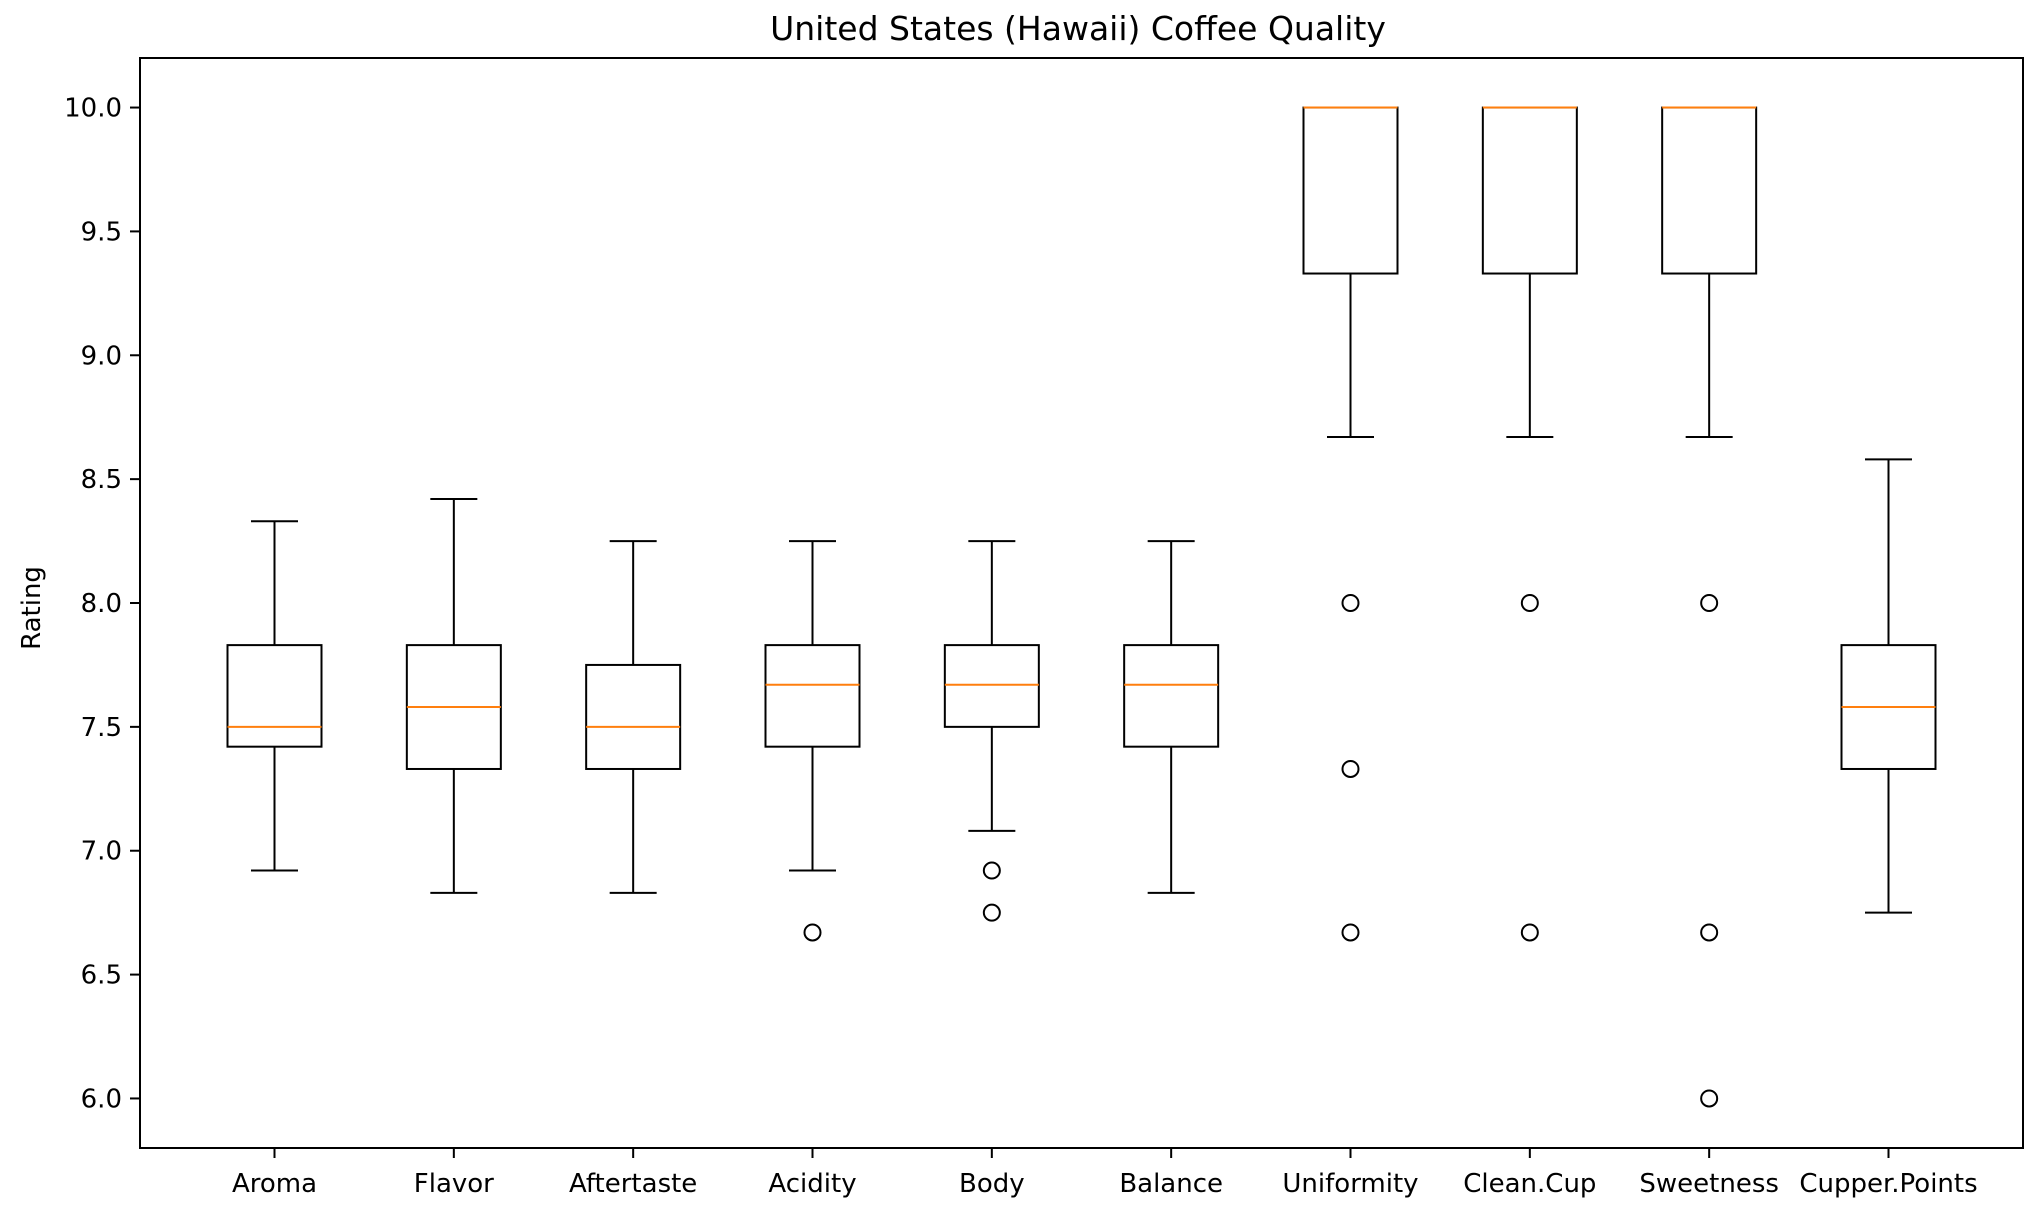  I want to click on y-tick-label: 9.5, so click(101, 232).